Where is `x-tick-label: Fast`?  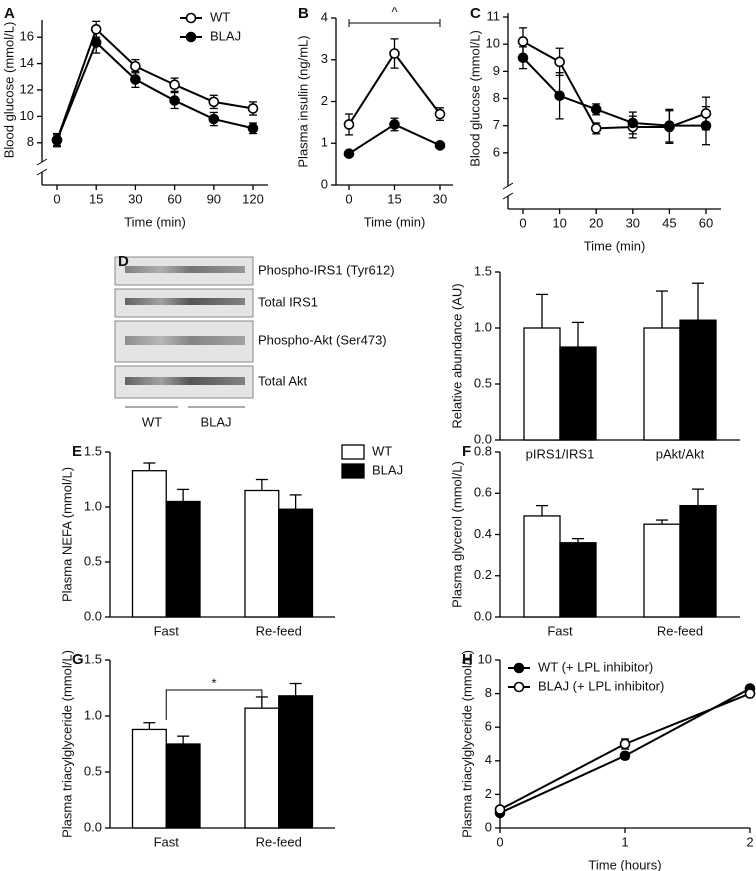 x-tick-label: Fast is located at coordinates (560, 630).